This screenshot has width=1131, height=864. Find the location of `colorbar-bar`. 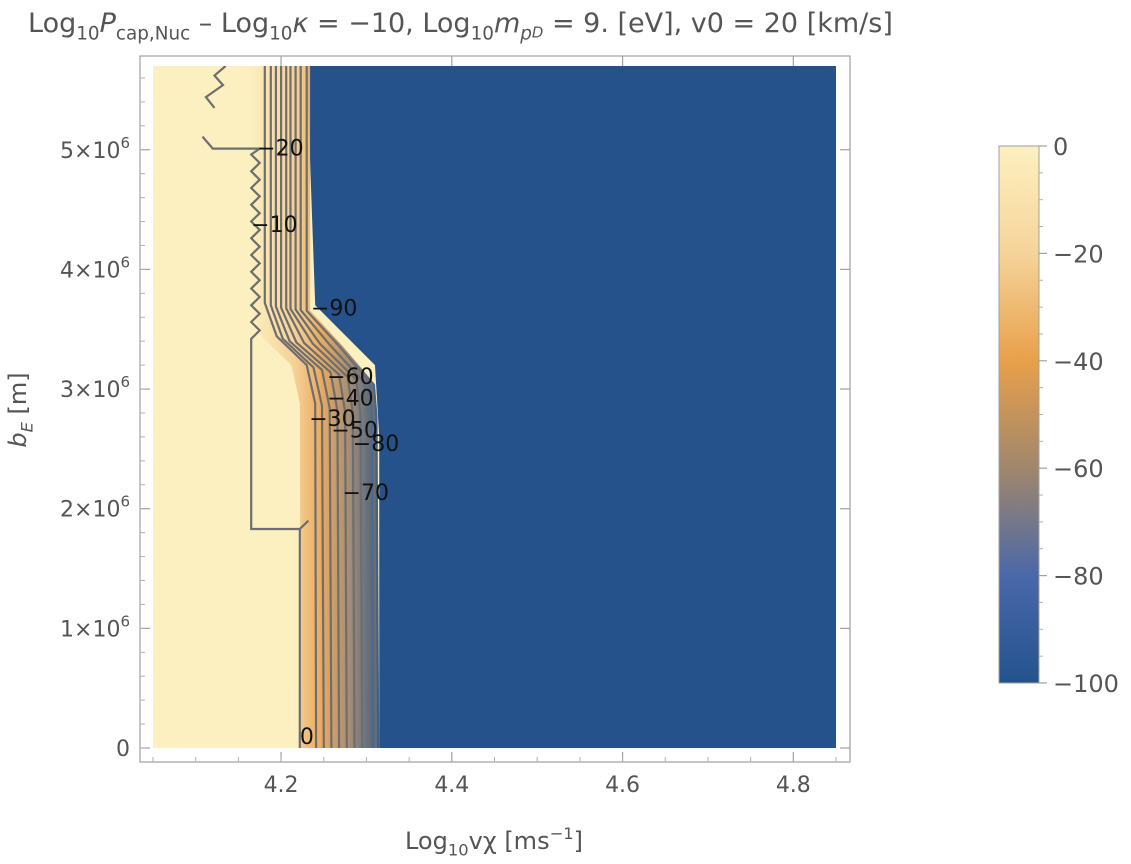

colorbar-bar is located at coordinates (1019, 414).